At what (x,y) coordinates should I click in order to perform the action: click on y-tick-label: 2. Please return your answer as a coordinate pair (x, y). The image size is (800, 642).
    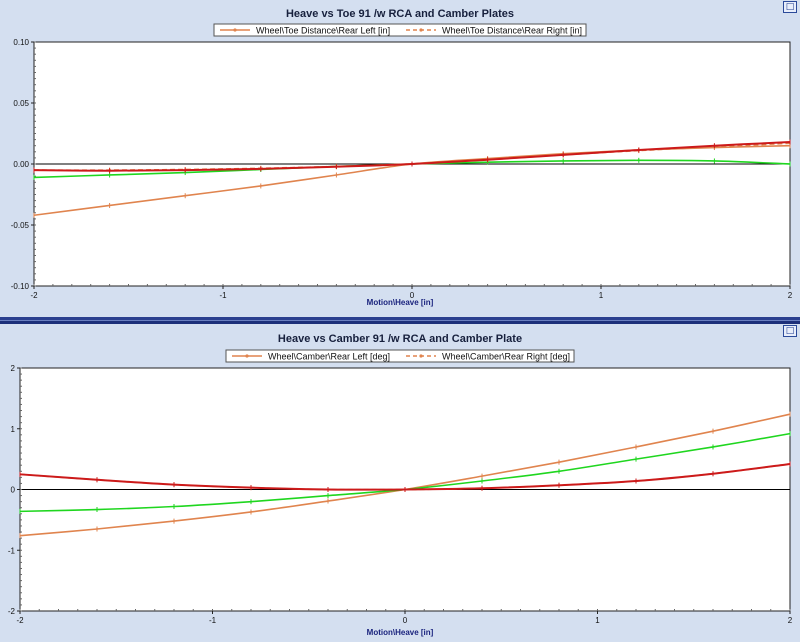
    Looking at the image, I should click on (13, 368).